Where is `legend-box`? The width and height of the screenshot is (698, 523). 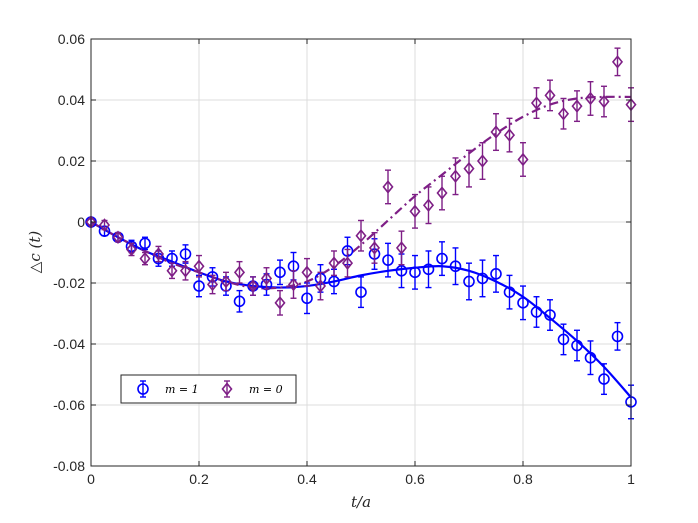
legend-box is located at coordinates (208, 389).